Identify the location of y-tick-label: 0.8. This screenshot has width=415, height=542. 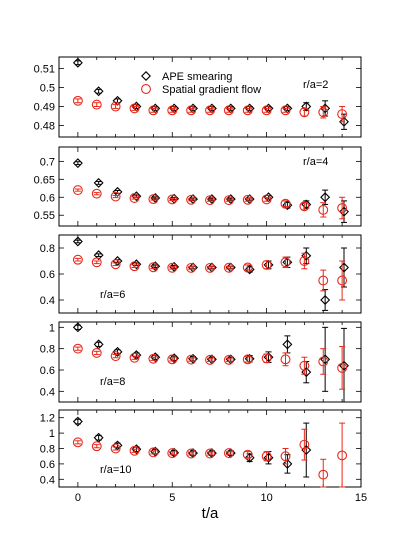
(47, 450).